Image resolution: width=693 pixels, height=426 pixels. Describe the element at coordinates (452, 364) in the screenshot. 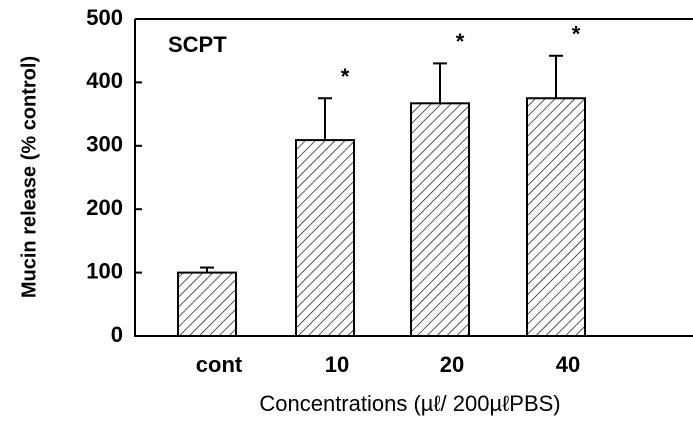

I see `x-tick-label: 20` at that location.